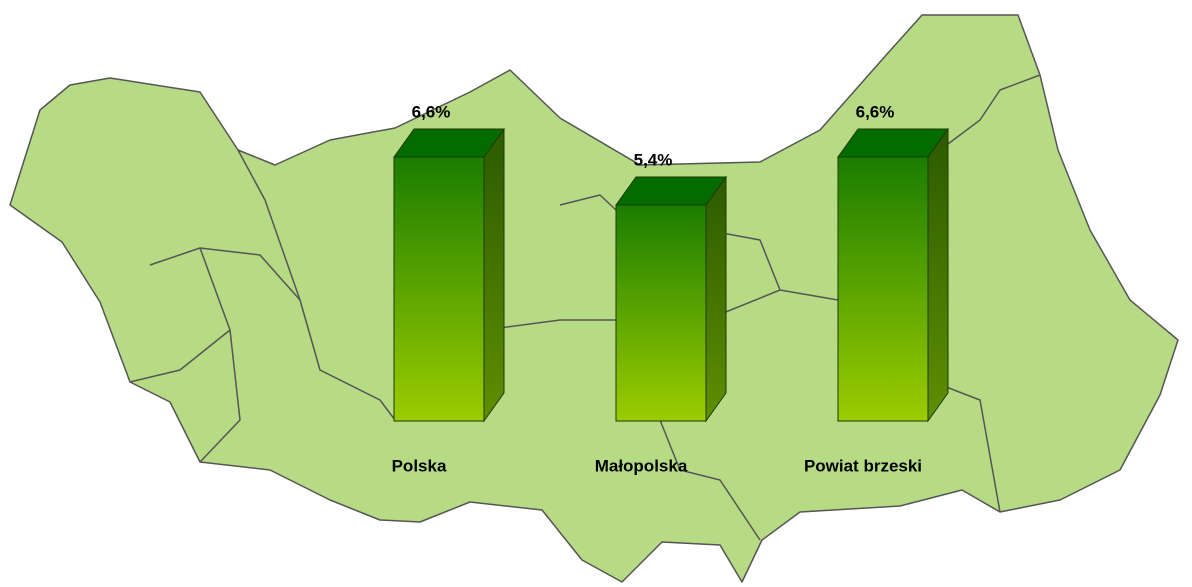 Image resolution: width=1192 pixels, height=587 pixels. I want to click on category-label: Polska, so click(419, 465).